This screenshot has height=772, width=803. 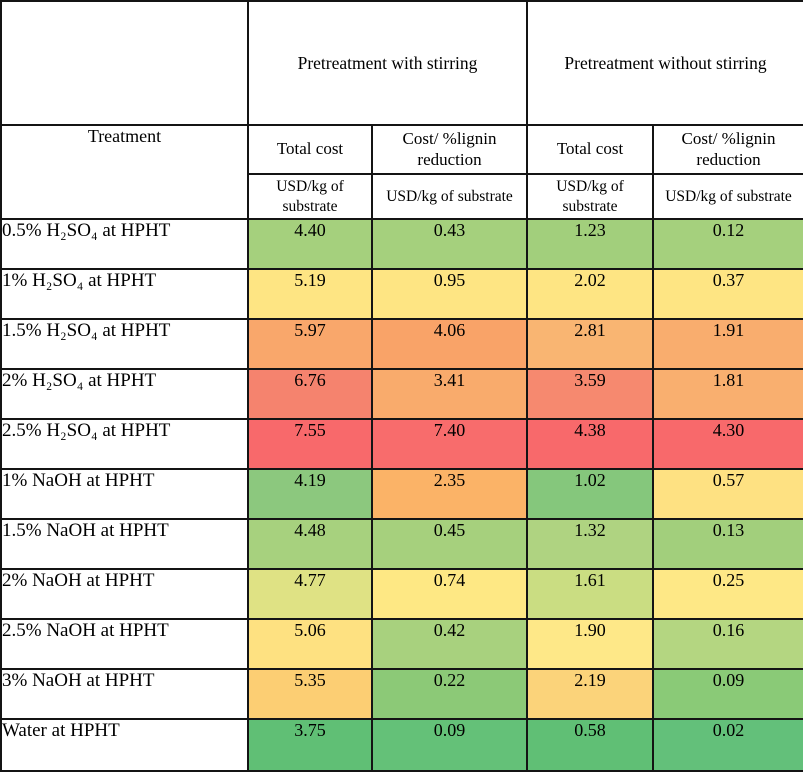 What do you see at coordinates (310, 494) in the screenshot?
I see `cost-cell: 4.19` at bounding box center [310, 494].